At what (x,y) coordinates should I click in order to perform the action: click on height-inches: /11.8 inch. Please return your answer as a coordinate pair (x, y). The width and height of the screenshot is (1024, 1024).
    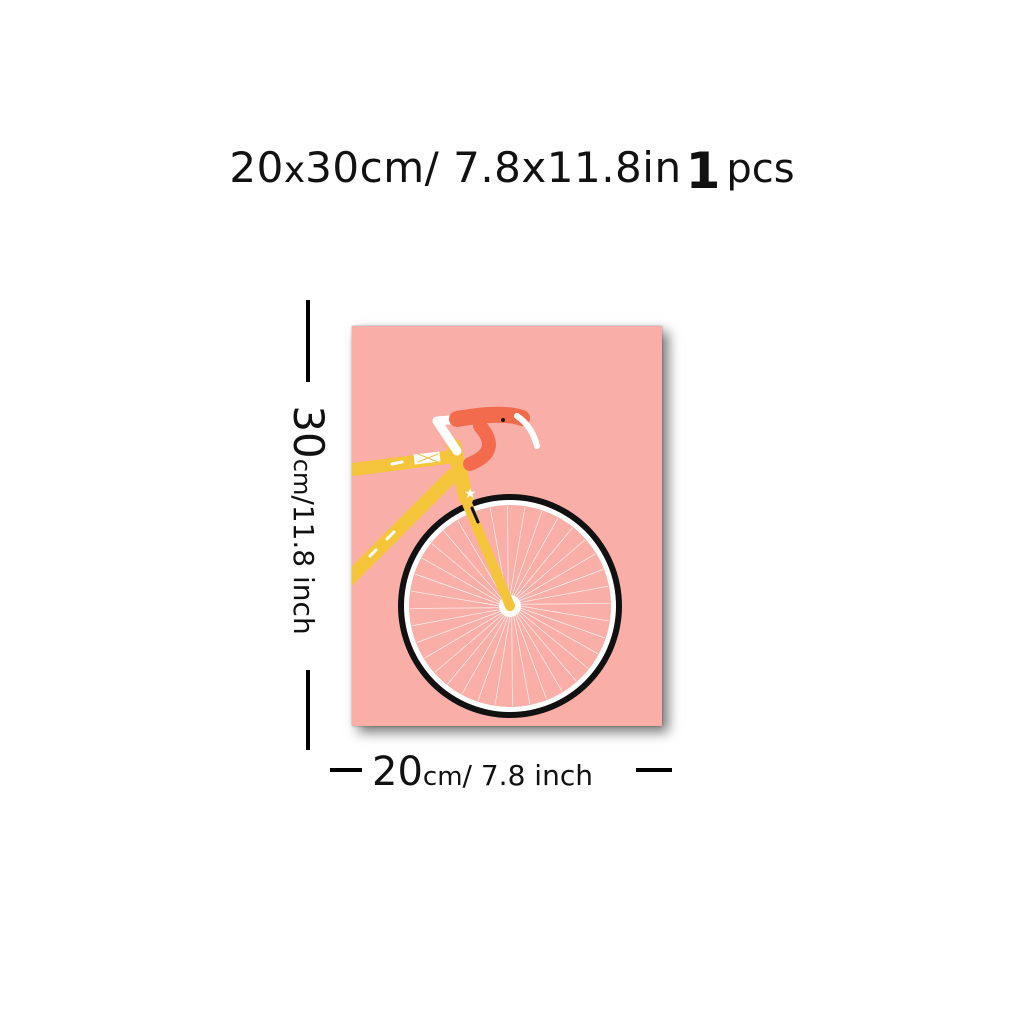
    Looking at the image, I should click on (303, 565).